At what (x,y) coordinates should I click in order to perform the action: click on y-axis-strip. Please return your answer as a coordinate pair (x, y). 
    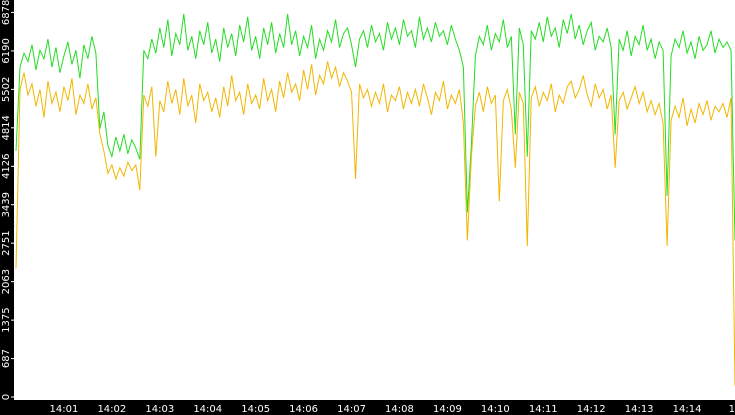
    Looking at the image, I should click on (7, 207).